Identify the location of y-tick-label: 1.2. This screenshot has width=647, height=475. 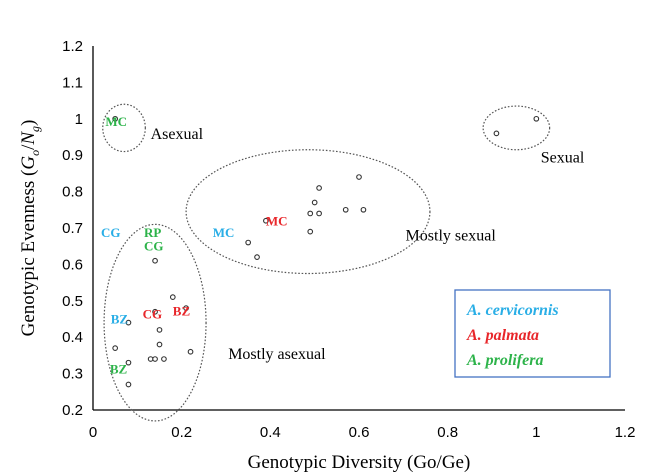
(72, 46).